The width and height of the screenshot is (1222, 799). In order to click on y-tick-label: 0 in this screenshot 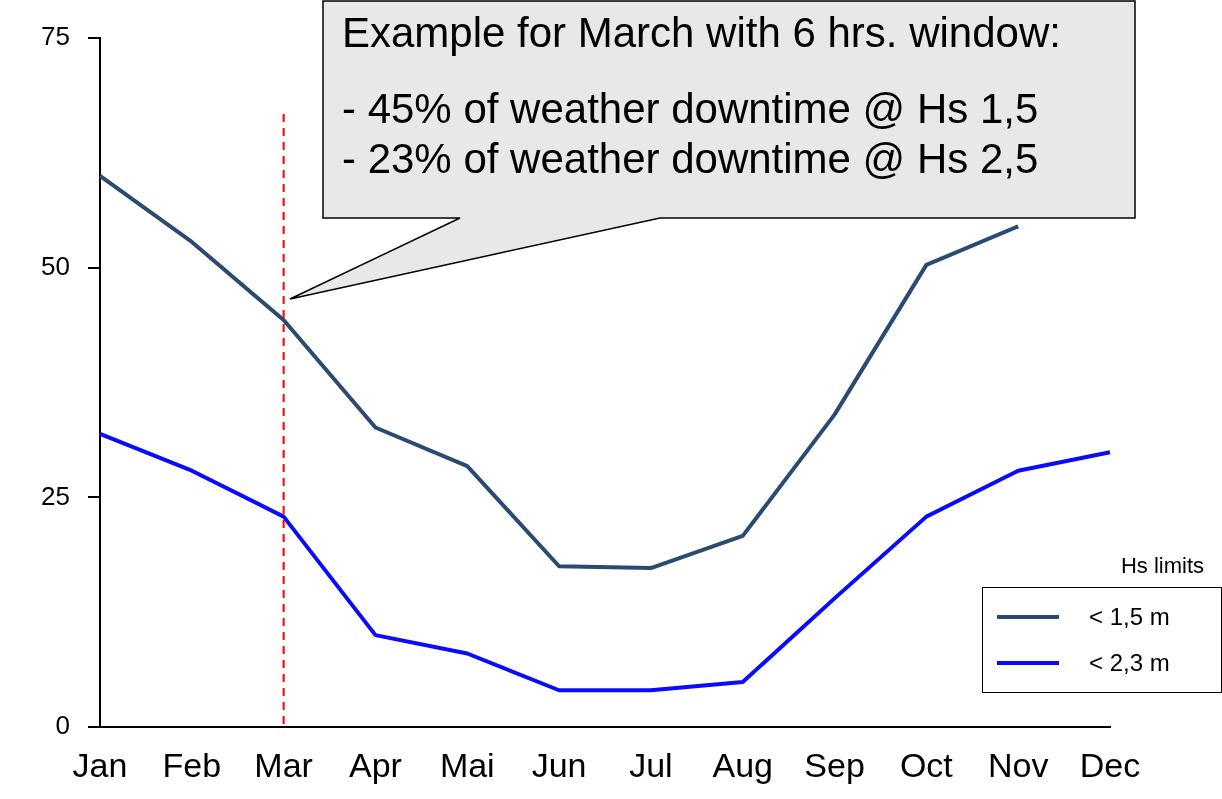, I will do `click(62, 725)`.